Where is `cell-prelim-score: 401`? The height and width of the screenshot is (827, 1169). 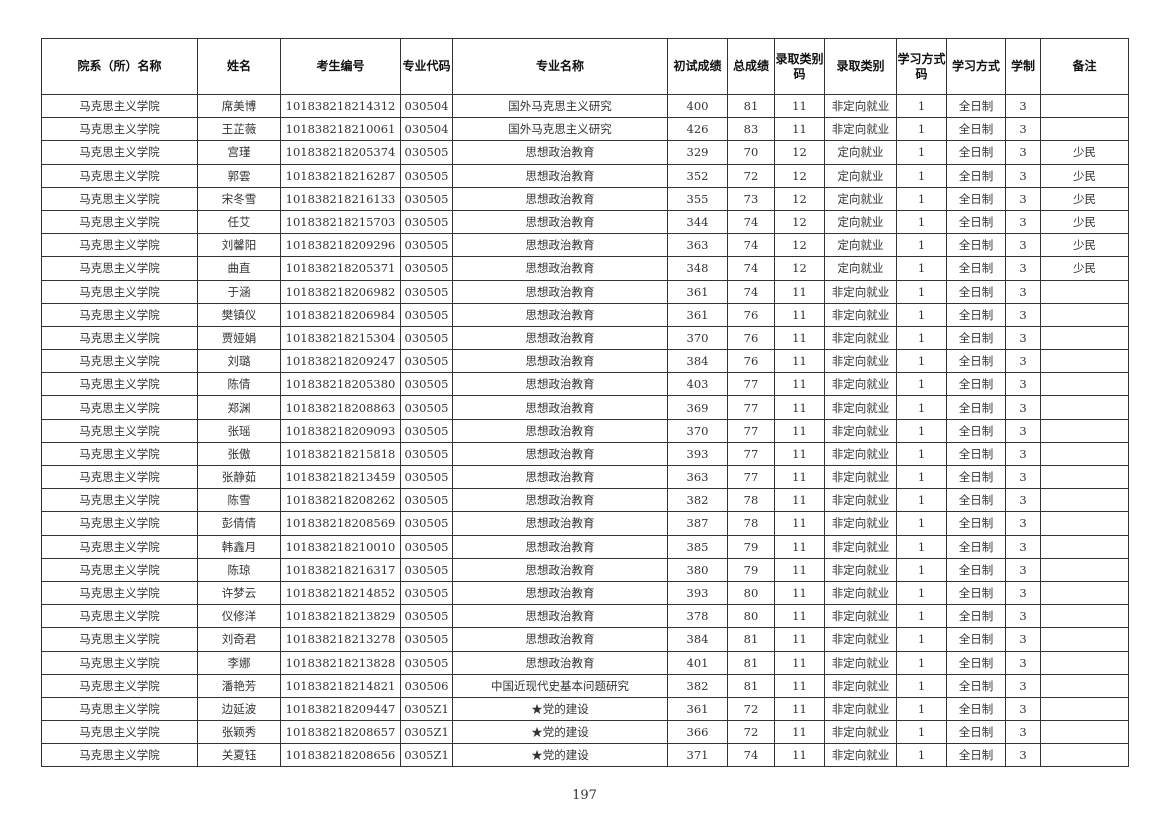
cell-prelim-score: 401 is located at coordinates (697, 662).